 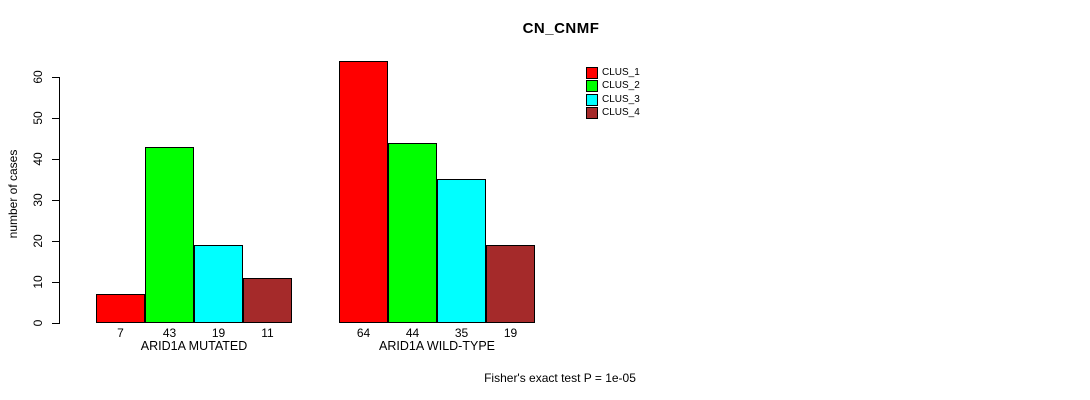 I want to click on y-tick-label: 30, so click(x=38, y=200).